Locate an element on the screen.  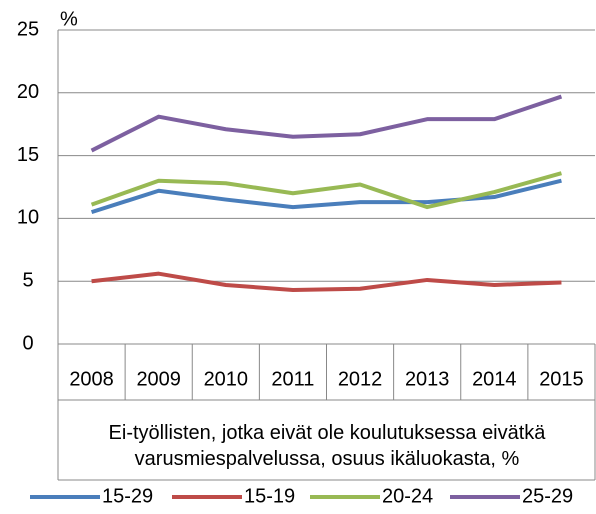
x-tick-label: 2008 is located at coordinates (91, 379).